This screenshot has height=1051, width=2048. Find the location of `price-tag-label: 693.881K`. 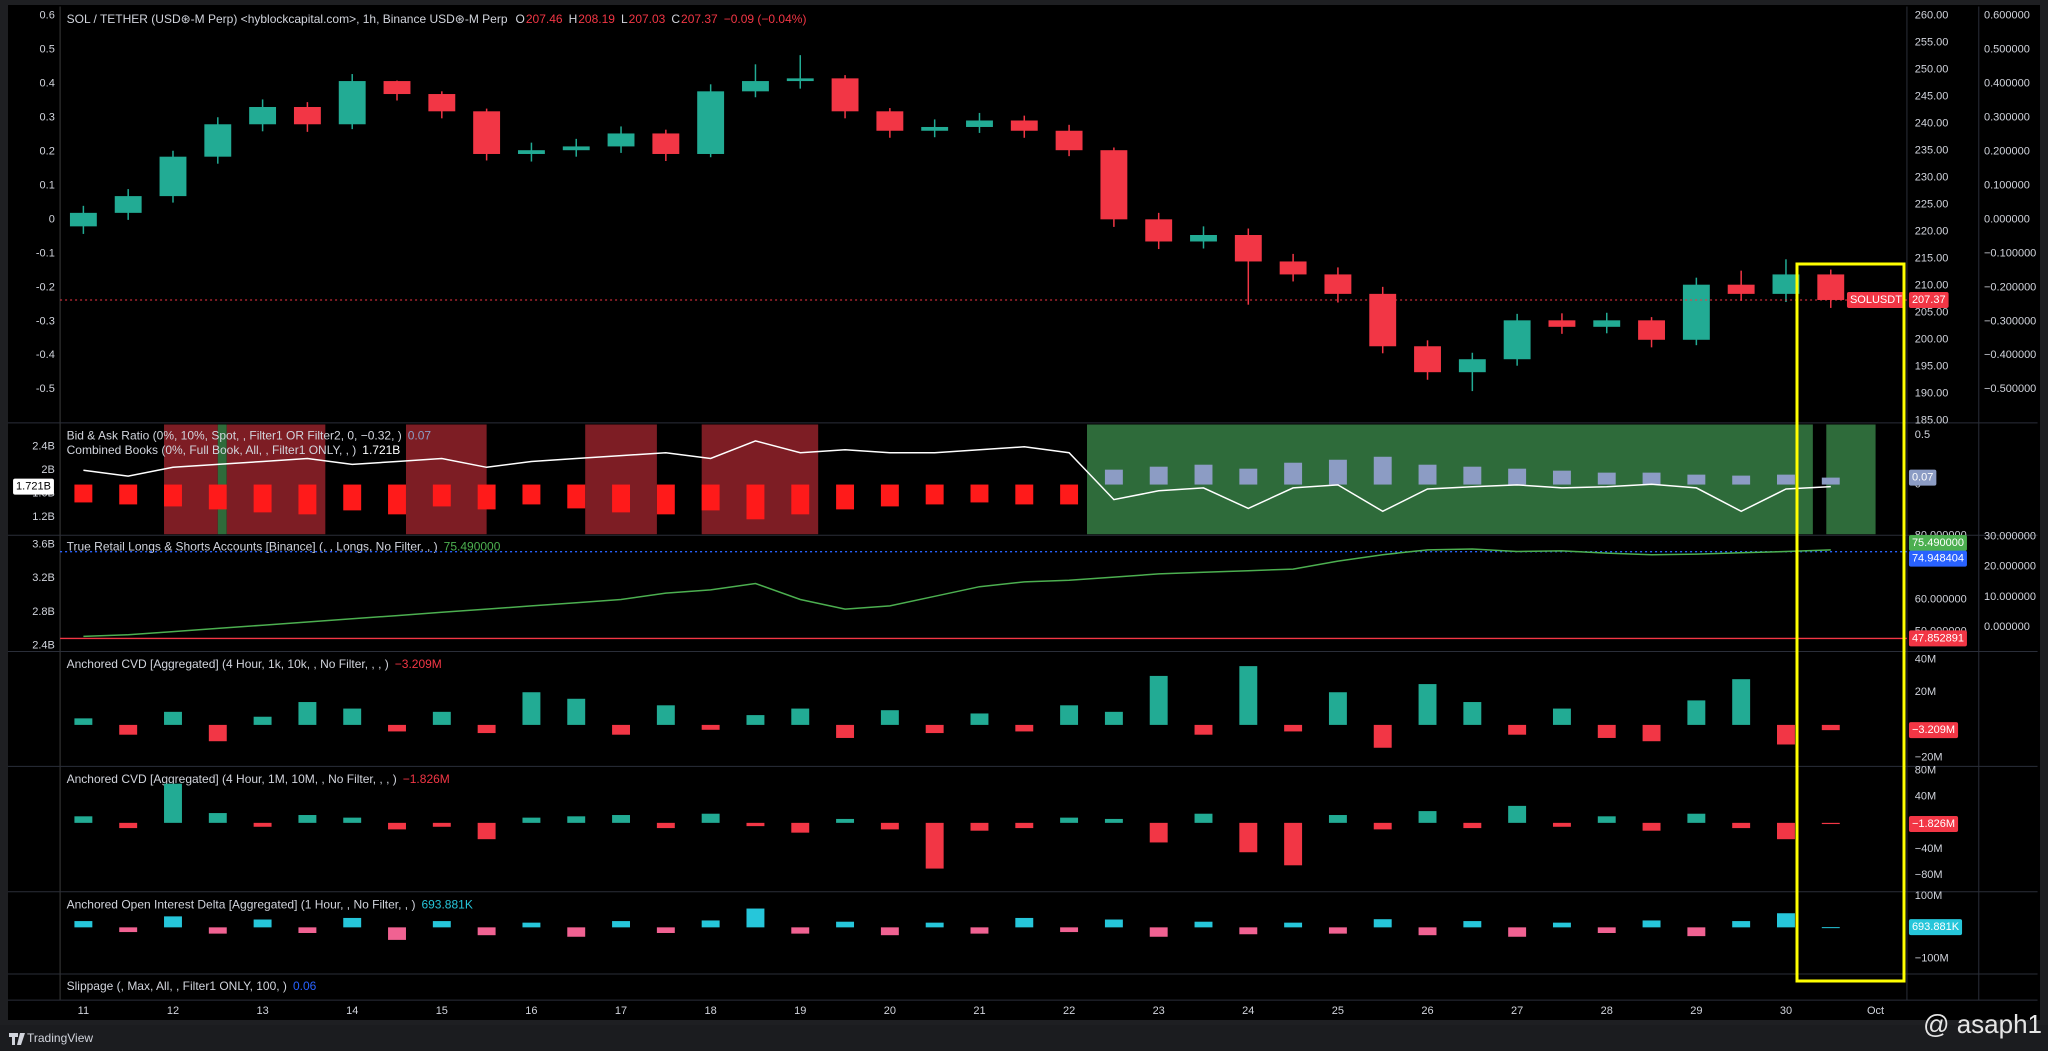

price-tag-label: 693.881K is located at coordinates (1936, 927).